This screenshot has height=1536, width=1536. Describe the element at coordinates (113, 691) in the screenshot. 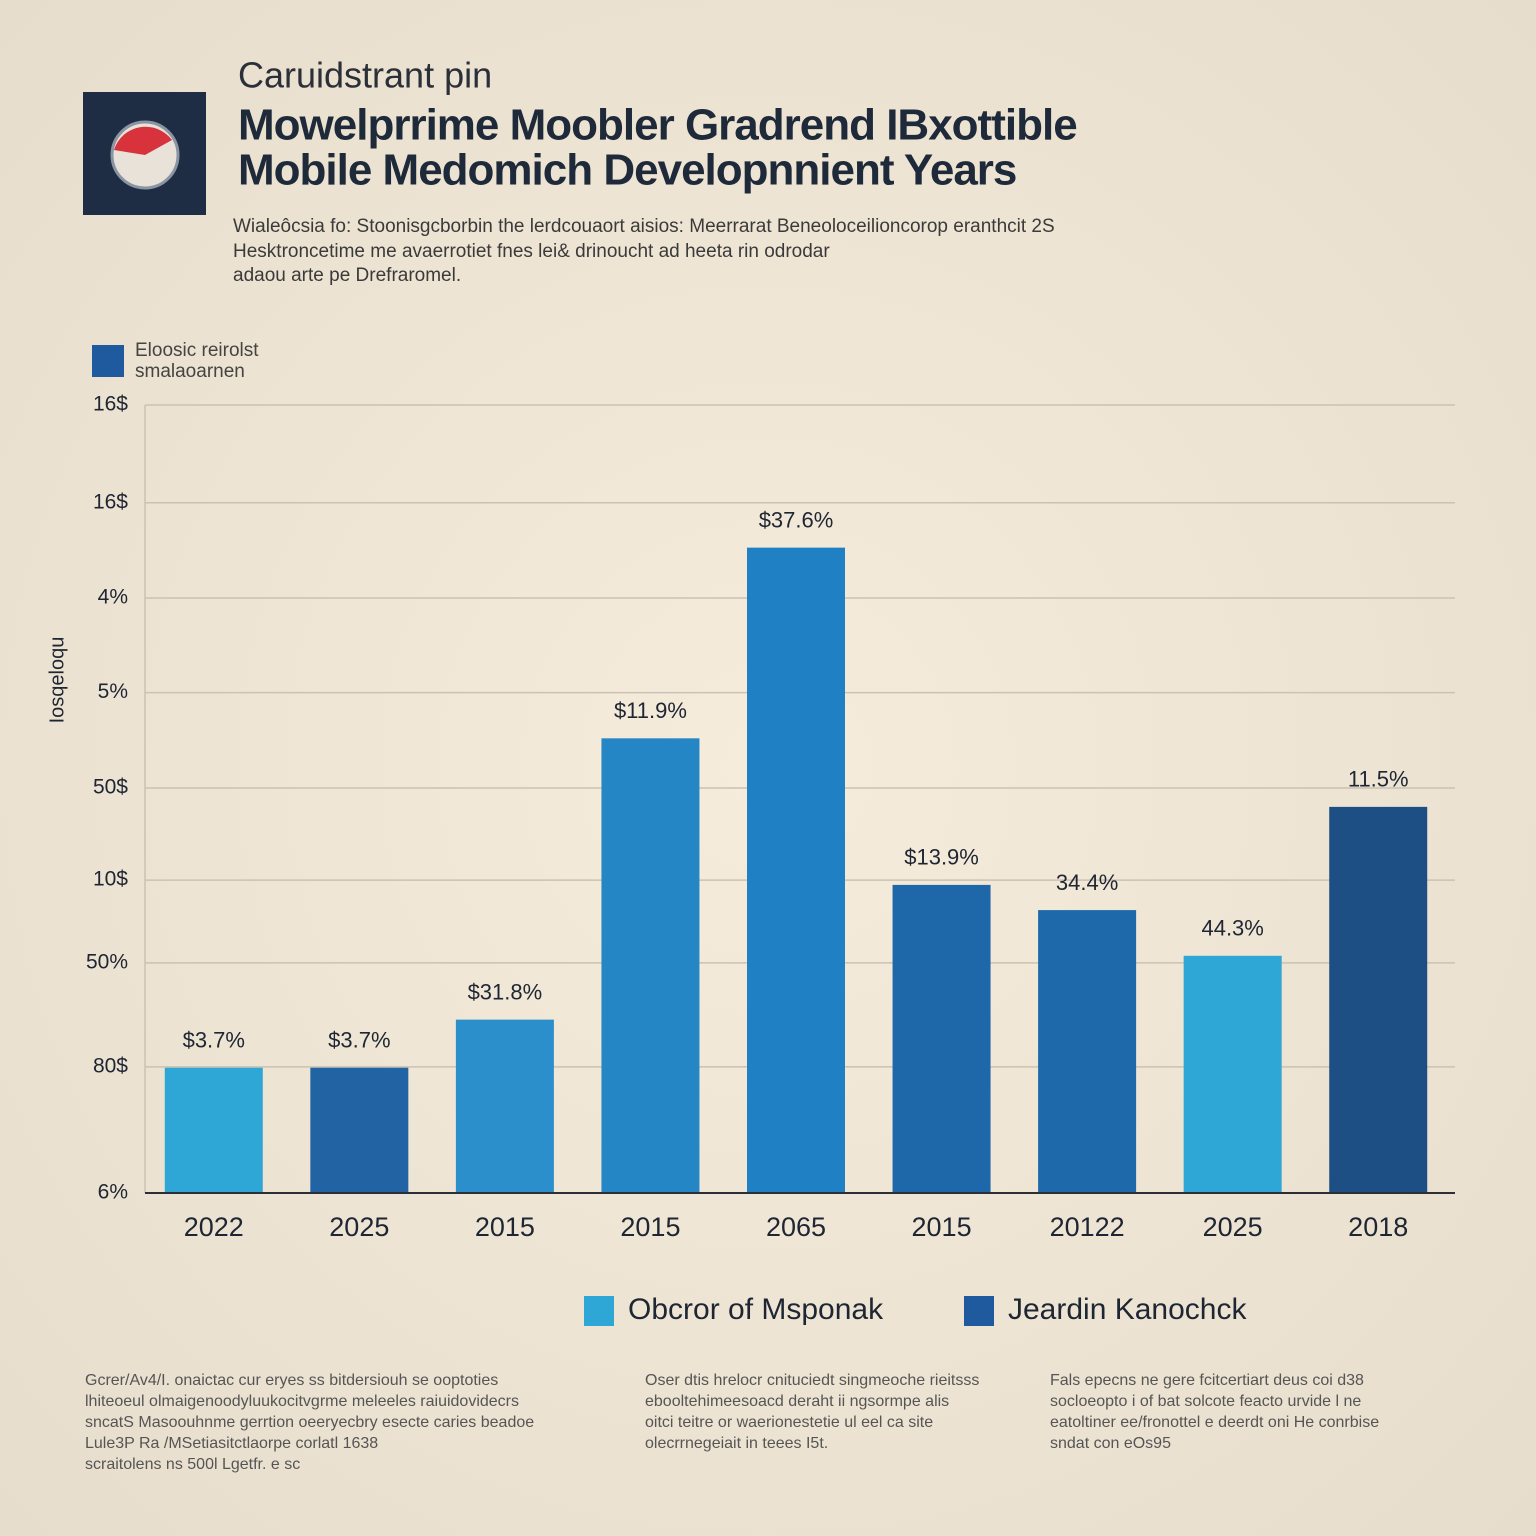

I see `y-tick-label: 5%` at that location.